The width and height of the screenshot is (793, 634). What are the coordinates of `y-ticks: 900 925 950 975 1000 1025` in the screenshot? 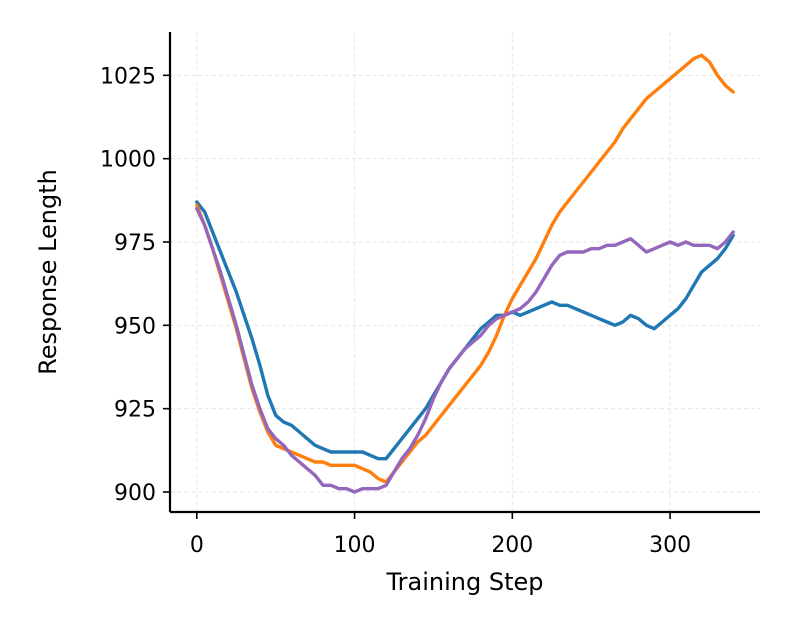 It's located at (135, 285).